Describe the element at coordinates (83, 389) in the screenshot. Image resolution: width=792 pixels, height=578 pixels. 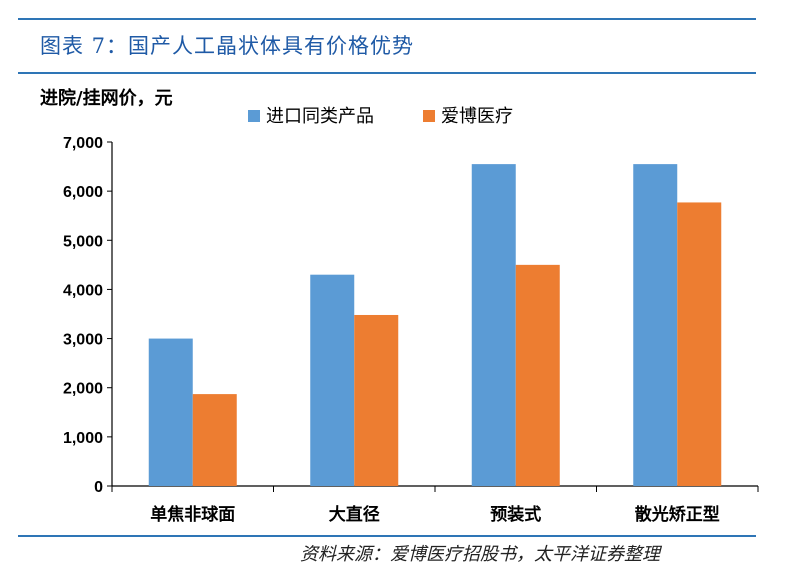
I see `y-tick-label: 2,000` at that location.